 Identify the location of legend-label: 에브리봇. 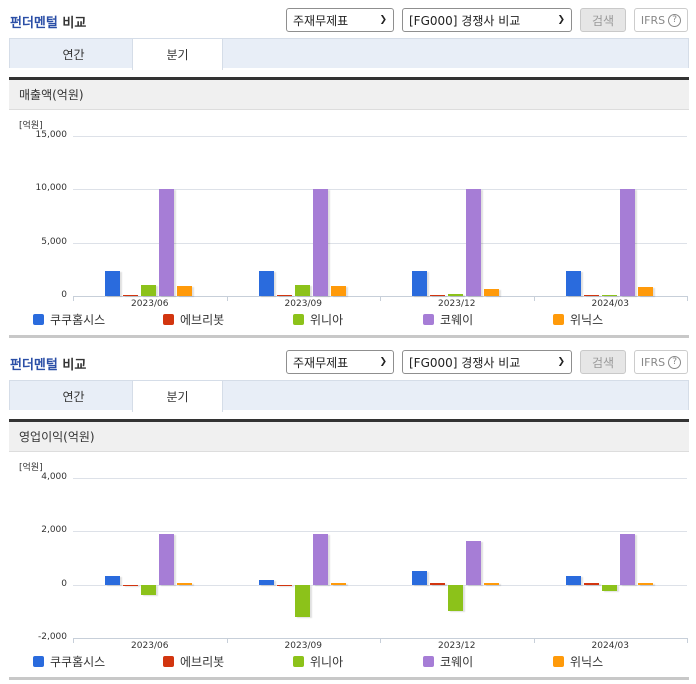
(202, 320).